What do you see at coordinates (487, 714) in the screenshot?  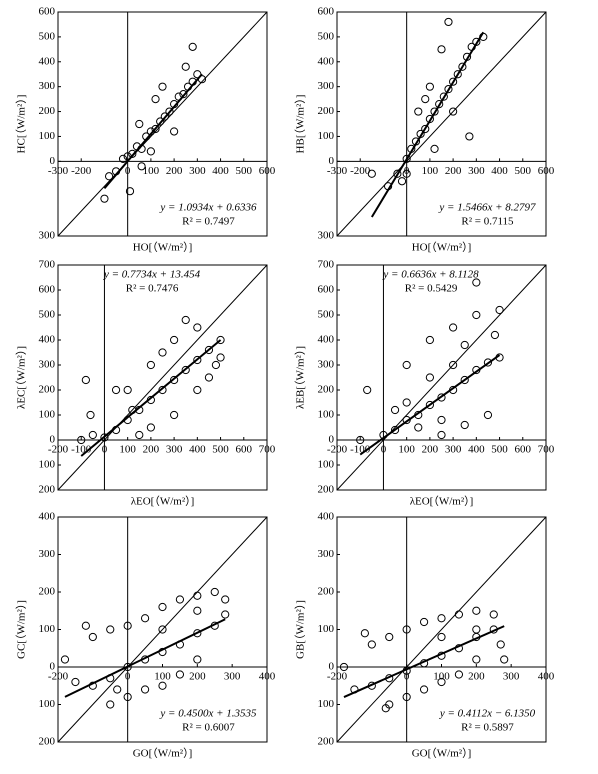 I see `fit-equation: y = 0.4112x − 6.1350` at bounding box center [487, 714].